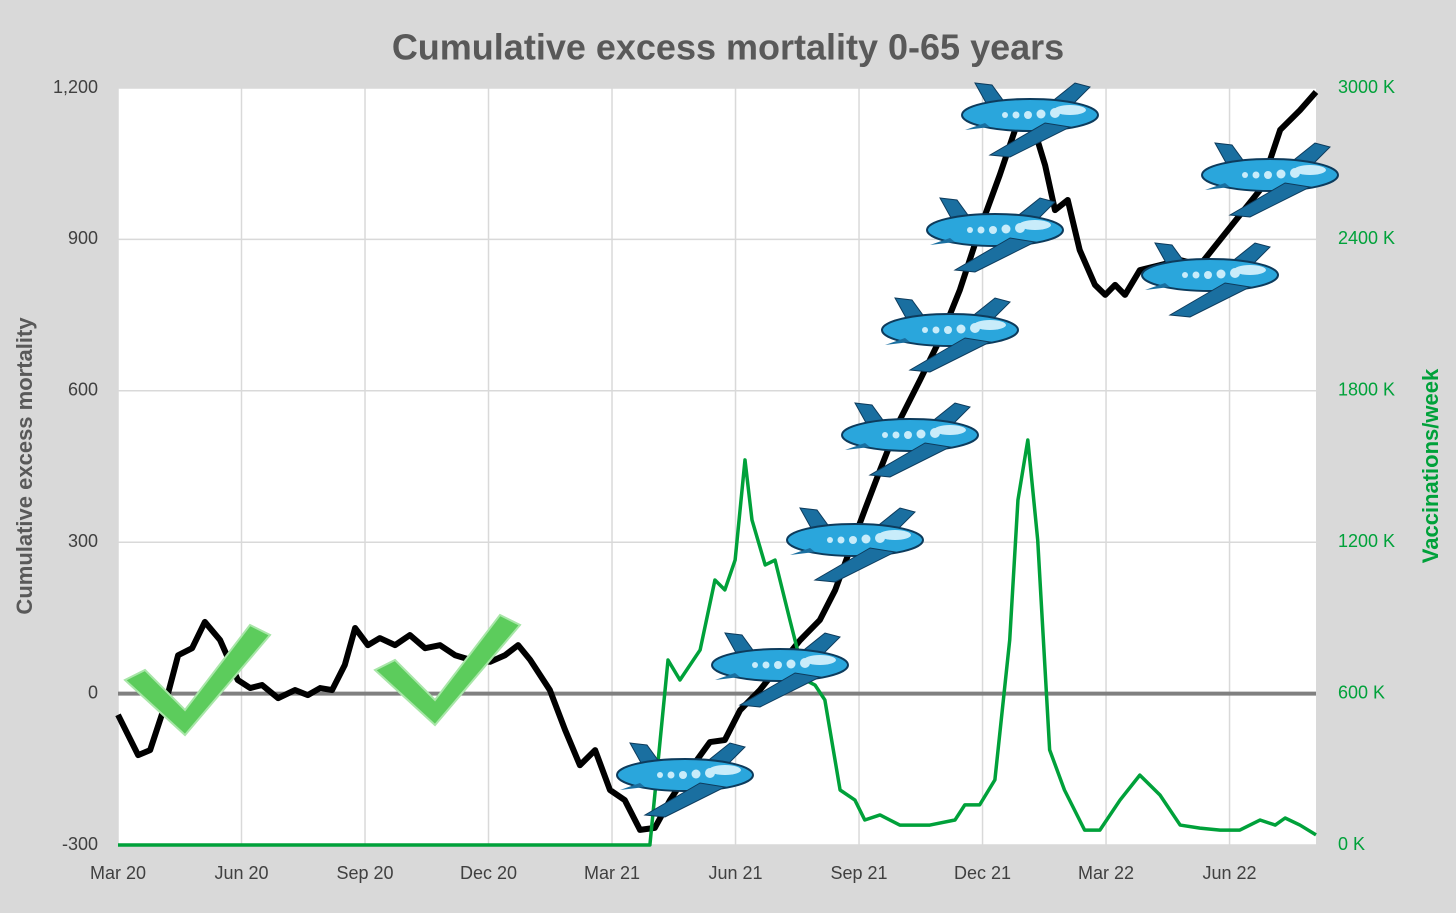 This screenshot has height=918, width=1456. Describe the element at coordinates (83, 541) in the screenshot. I see `y-tick-label: 300` at that location.